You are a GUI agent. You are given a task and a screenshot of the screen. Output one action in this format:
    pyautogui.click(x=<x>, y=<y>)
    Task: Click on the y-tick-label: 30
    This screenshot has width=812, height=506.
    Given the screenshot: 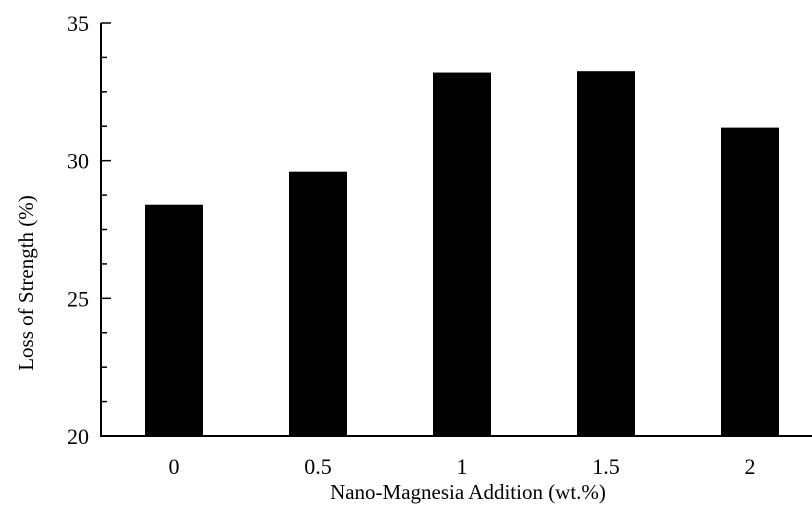 What is the action you would take?
    pyautogui.click(x=78, y=161)
    